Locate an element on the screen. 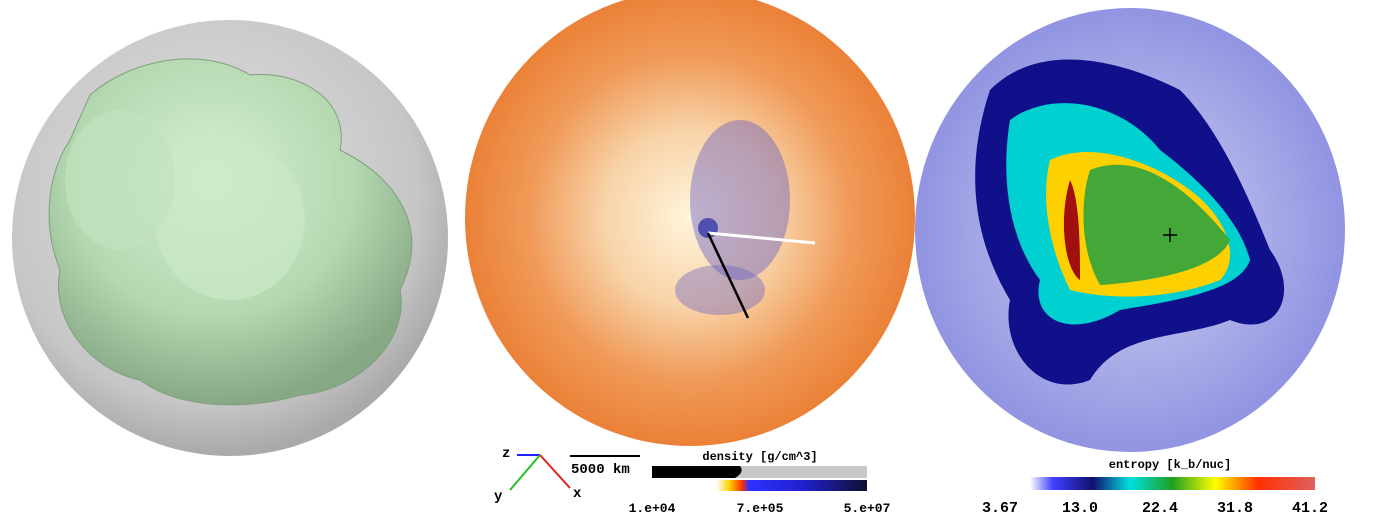 This screenshot has width=1374, height=522. colorbar-tick: 1.e+04 is located at coordinates (652, 508).